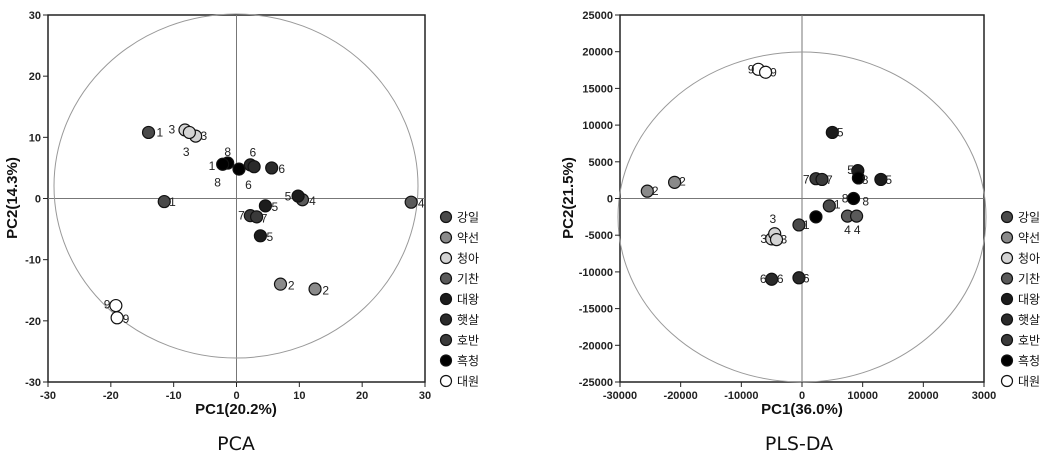 The width and height of the screenshot is (1042, 463). I want to click on x-tick-label: -20000, so click(681, 396).